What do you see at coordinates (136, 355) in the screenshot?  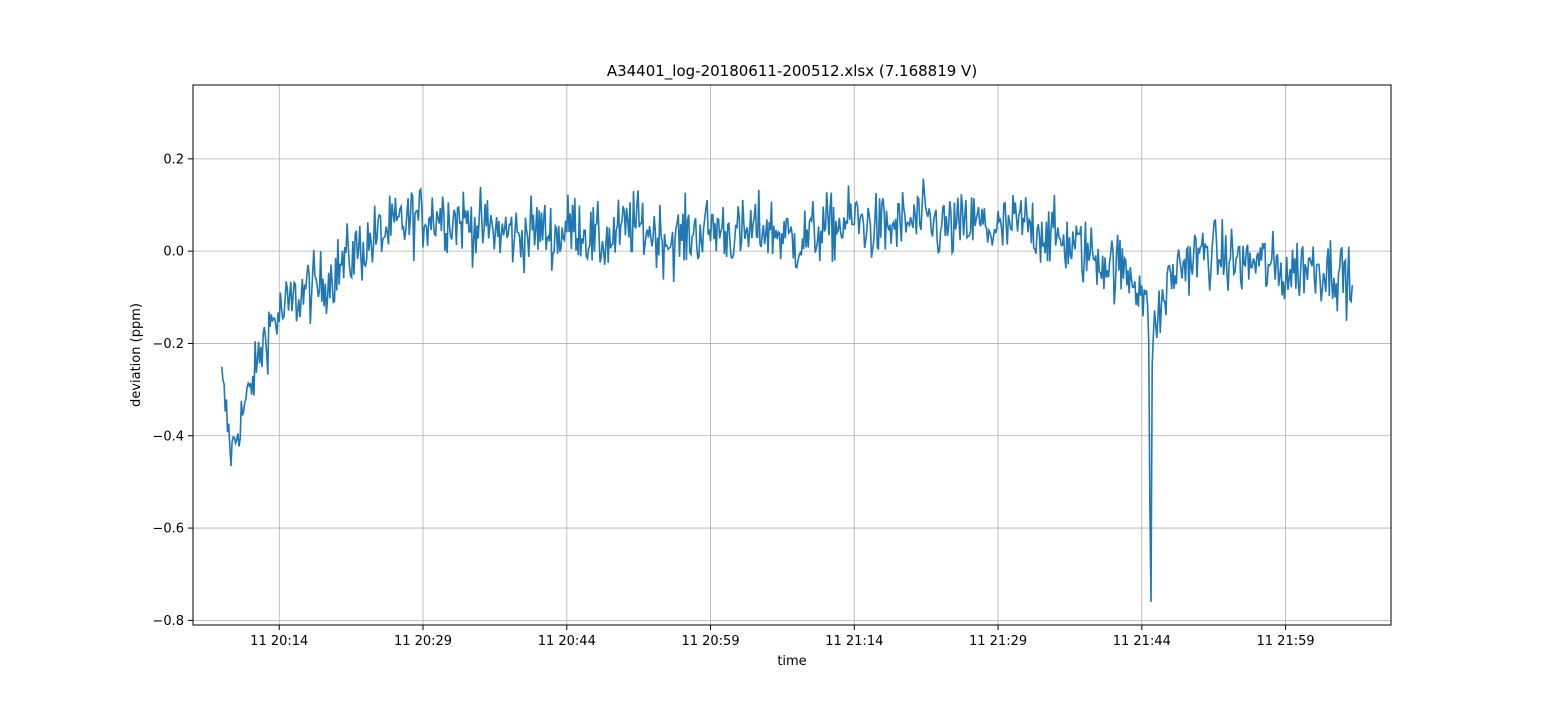 I see `y-axis-label: deviation (ppm)` at bounding box center [136, 355].